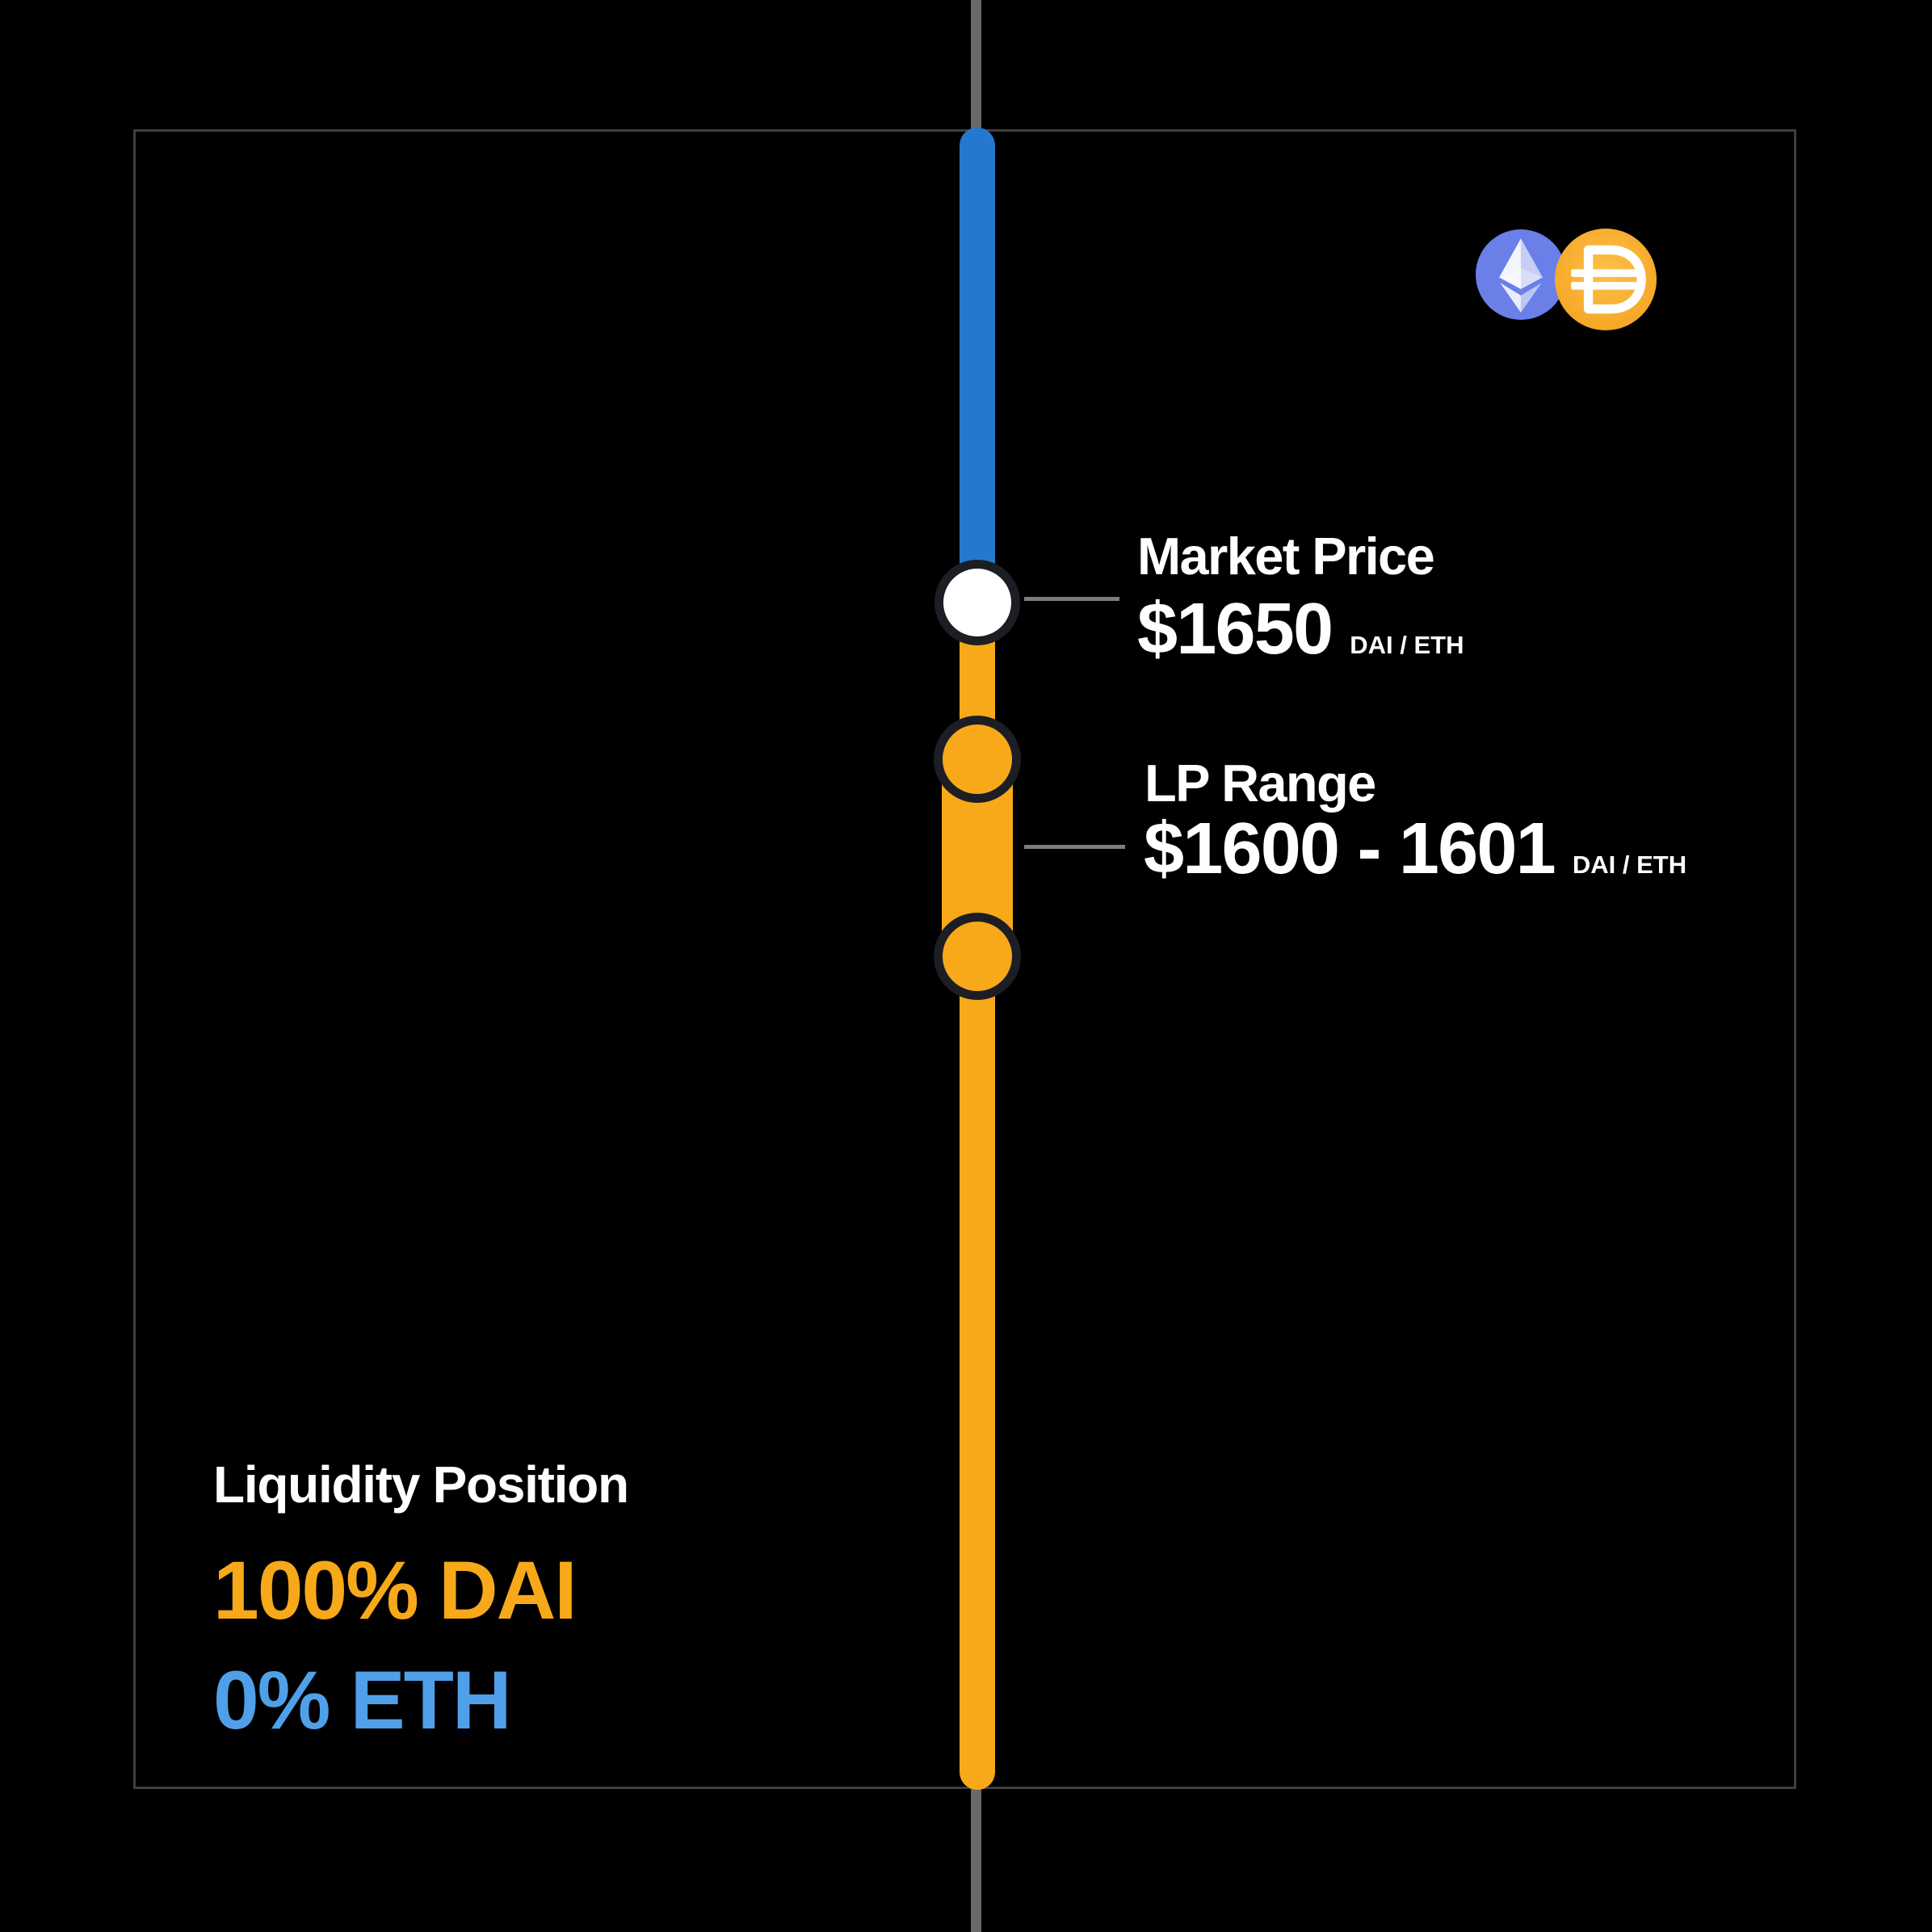 The width and height of the screenshot is (1932, 1932). I want to click on ethereum-logo-glyph, so click(1521, 276).